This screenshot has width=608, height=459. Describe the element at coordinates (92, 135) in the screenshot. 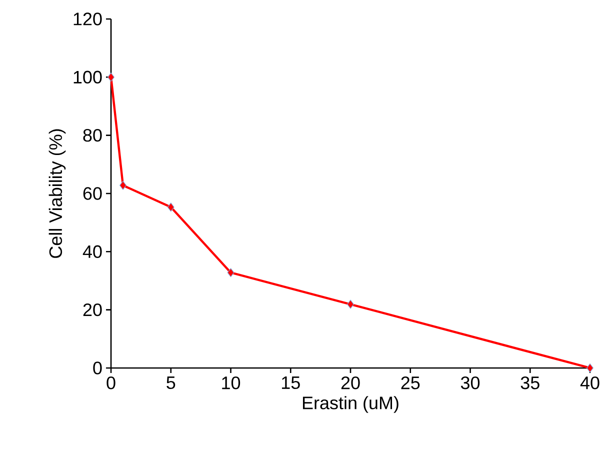

I see `y-tick-label: 80` at that location.